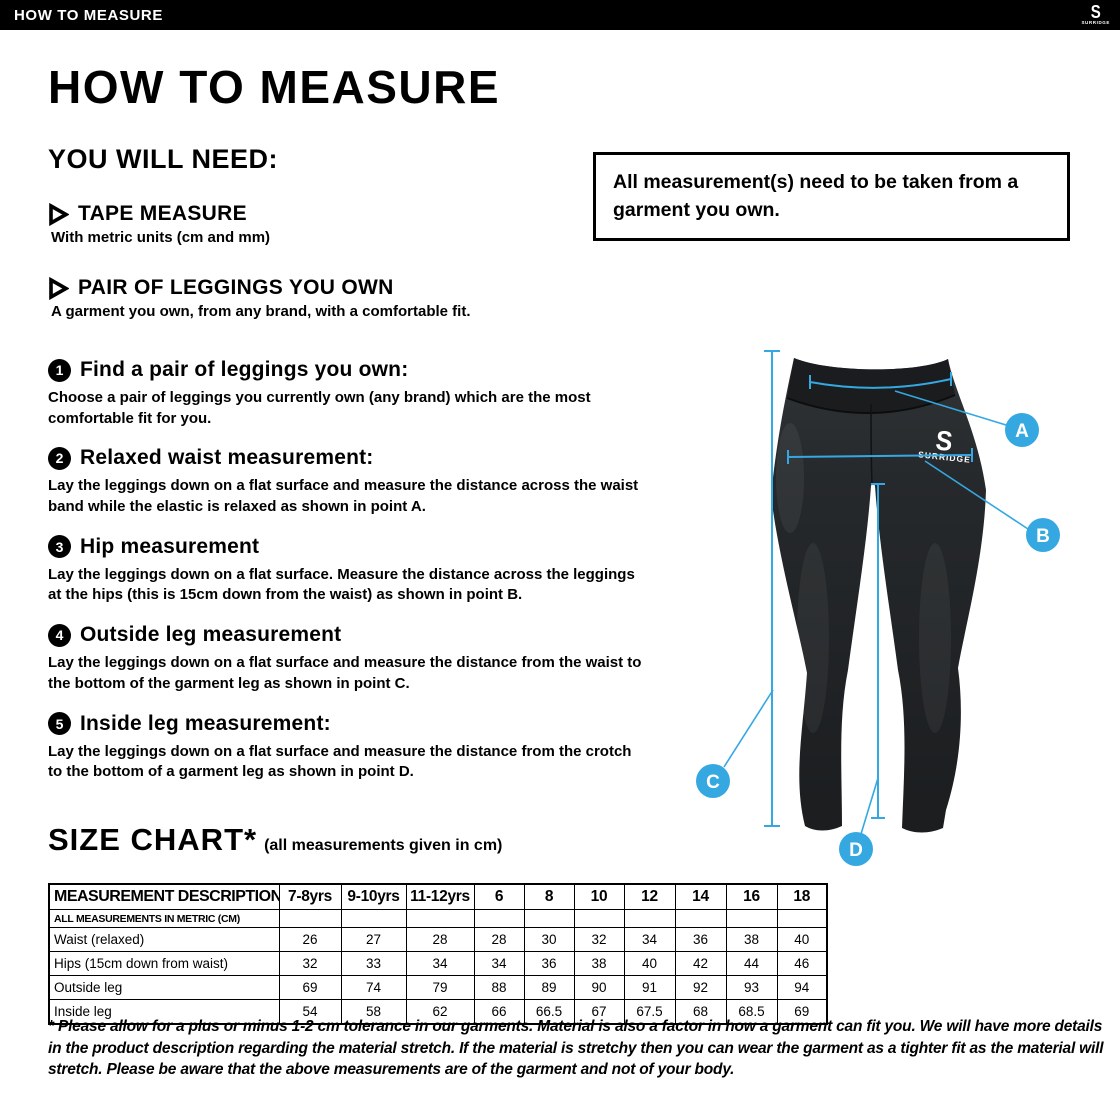 The image size is (1120, 1120). What do you see at coordinates (751, 987) in the screenshot?
I see `value-cell: 93` at bounding box center [751, 987].